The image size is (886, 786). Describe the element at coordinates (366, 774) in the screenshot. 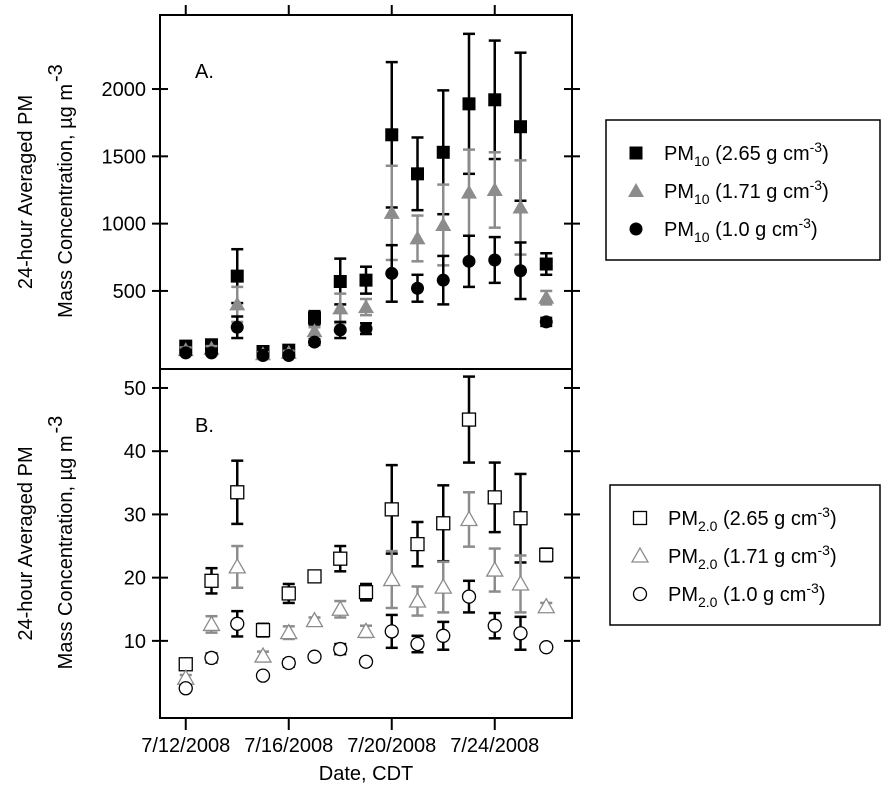

I see `x-axis-label: Date, CDT` at that location.